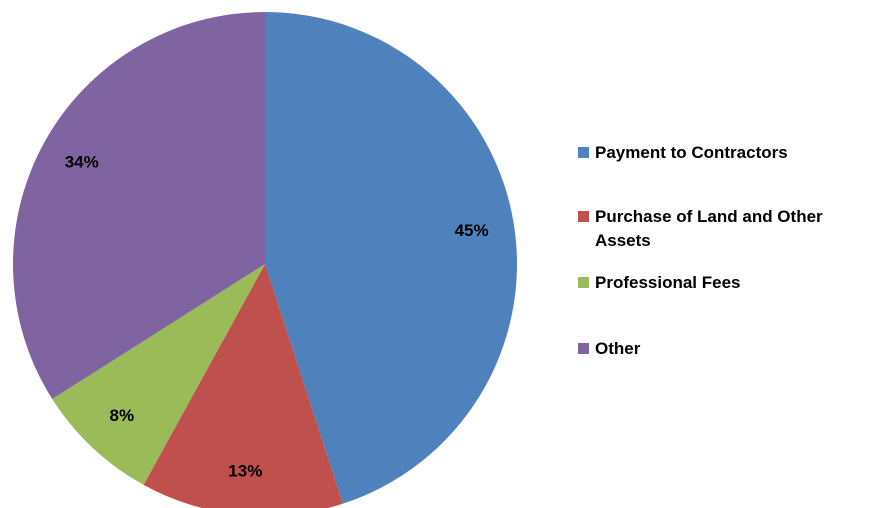 The image size is (877, 508). I want to click on legend-item: Professional Fees, so click(720, 283).